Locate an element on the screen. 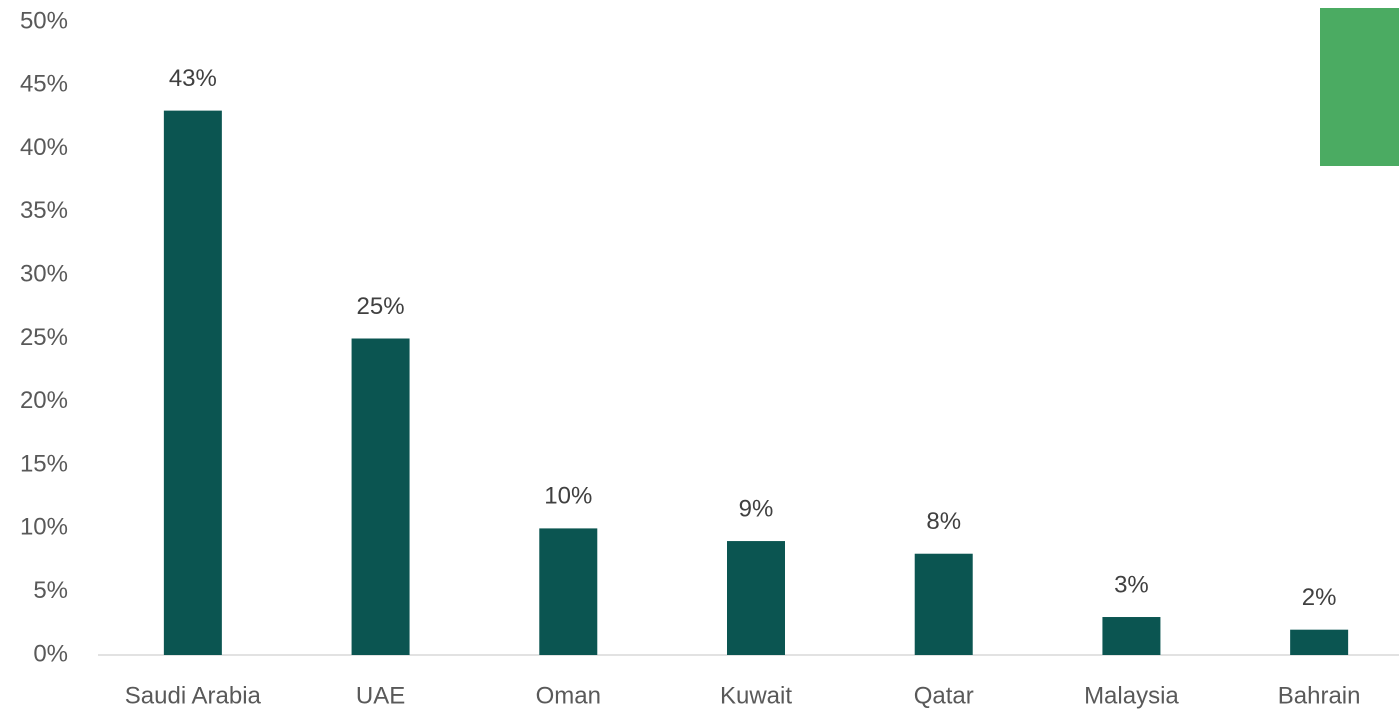 Image resolution: width=1399 pixels, height=713 pixels. y-tick-label: 25% is located at coordinates (44, 337).